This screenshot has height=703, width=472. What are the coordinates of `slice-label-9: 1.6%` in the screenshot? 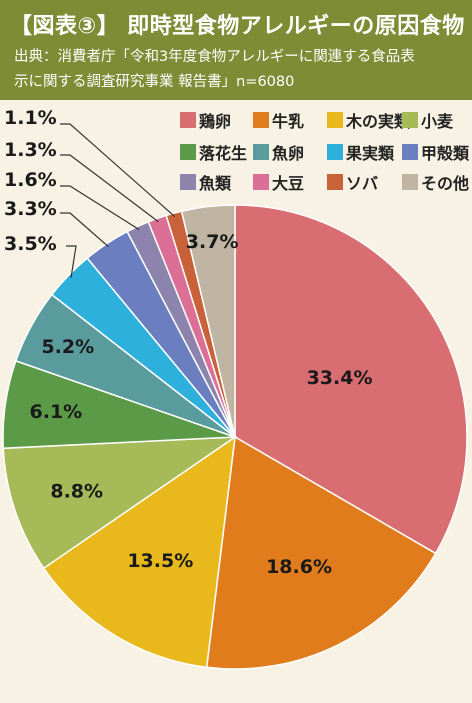 It's located at (30, 180).